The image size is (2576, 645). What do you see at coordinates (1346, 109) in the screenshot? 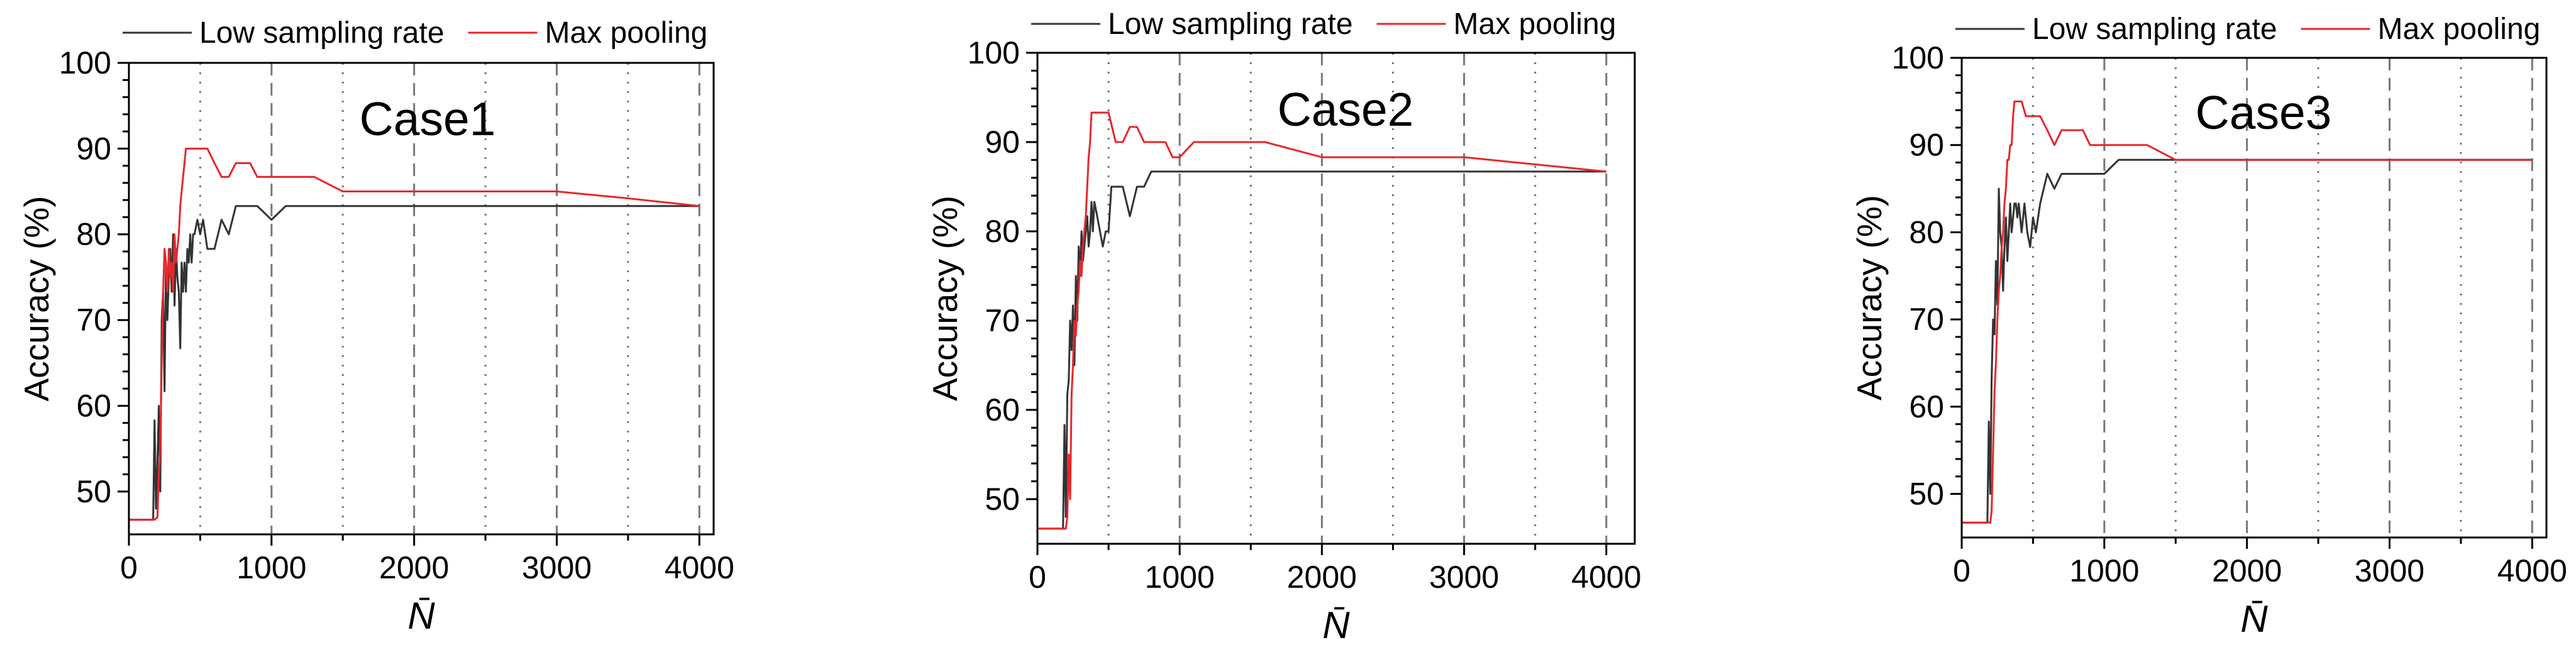
I see `chart-title: Case2` at bounding box center [1346, 109].